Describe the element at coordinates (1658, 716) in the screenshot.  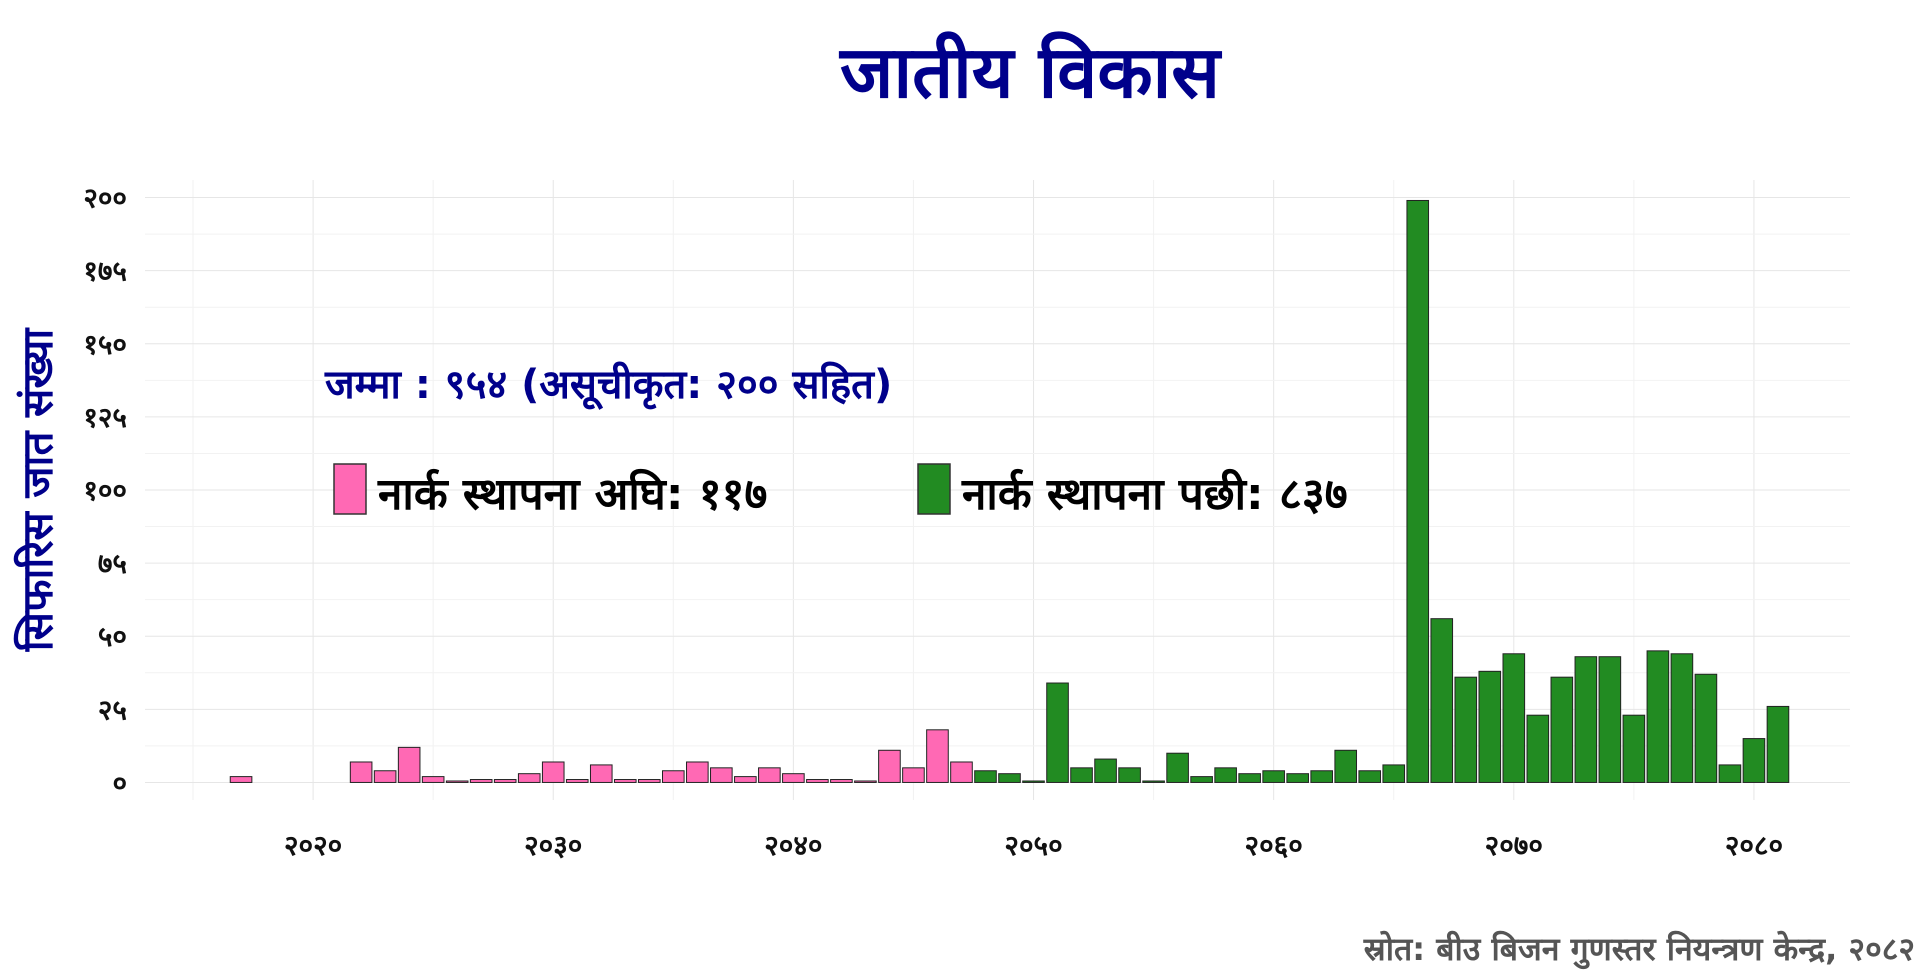
I see `bar-after-2076` at that location.